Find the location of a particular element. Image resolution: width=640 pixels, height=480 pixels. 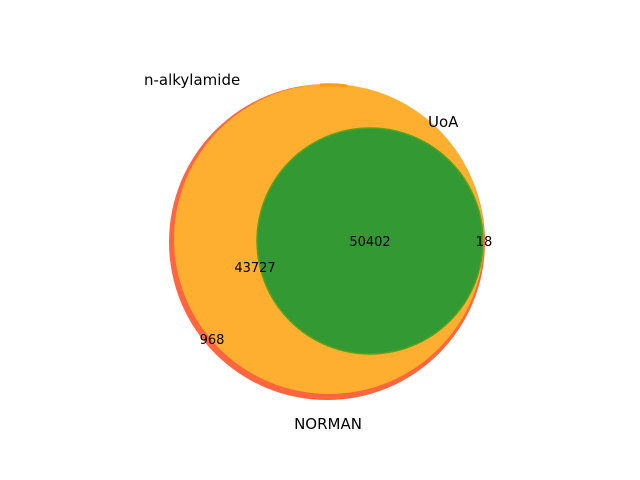

region-count-n-alkylamide-norman: 43727 is located at coordinates (254, 268).